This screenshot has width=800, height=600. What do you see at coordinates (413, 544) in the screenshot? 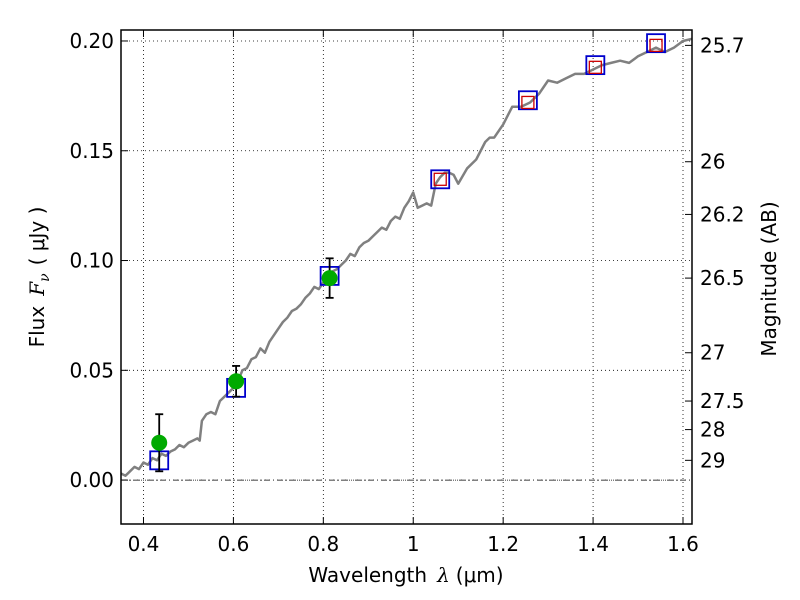
I see `x-tick-label: 1` at bounding box center [413, 544].